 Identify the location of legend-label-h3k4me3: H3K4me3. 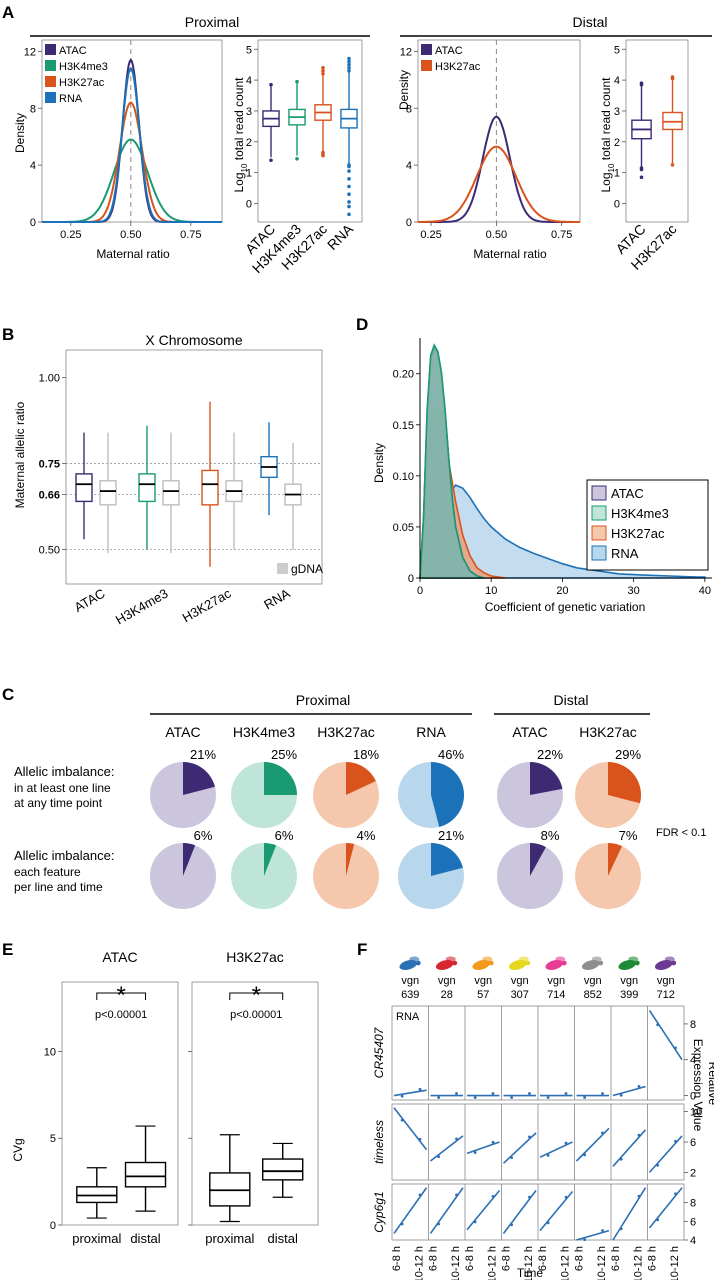
(83, 67).